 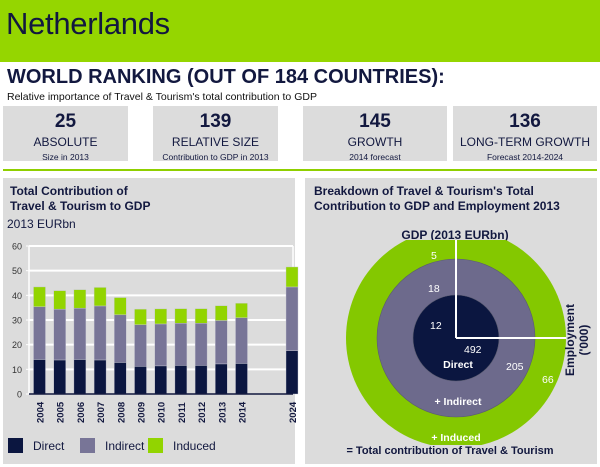 I want to click on ring-label-induced: + Induced, so click(x=455, y=438).